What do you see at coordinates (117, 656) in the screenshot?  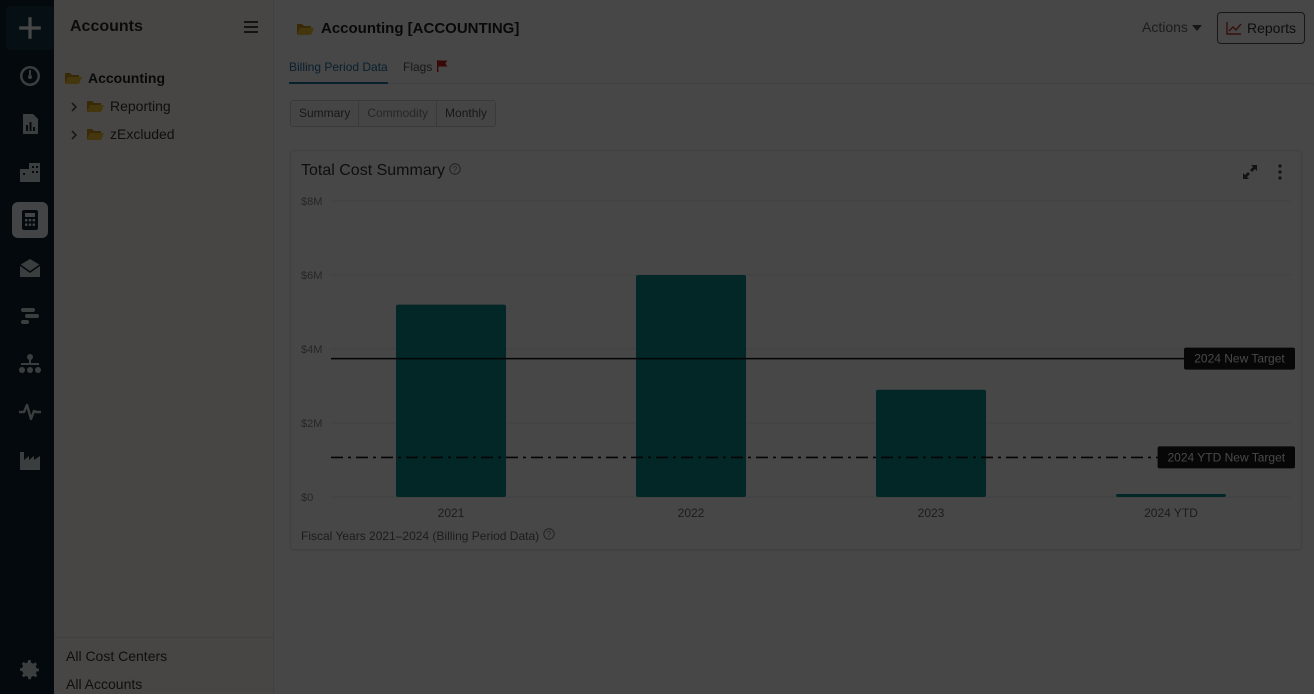 I see `all-cost-centers-link: All Cost Centers` at bounding box center [117, 656].